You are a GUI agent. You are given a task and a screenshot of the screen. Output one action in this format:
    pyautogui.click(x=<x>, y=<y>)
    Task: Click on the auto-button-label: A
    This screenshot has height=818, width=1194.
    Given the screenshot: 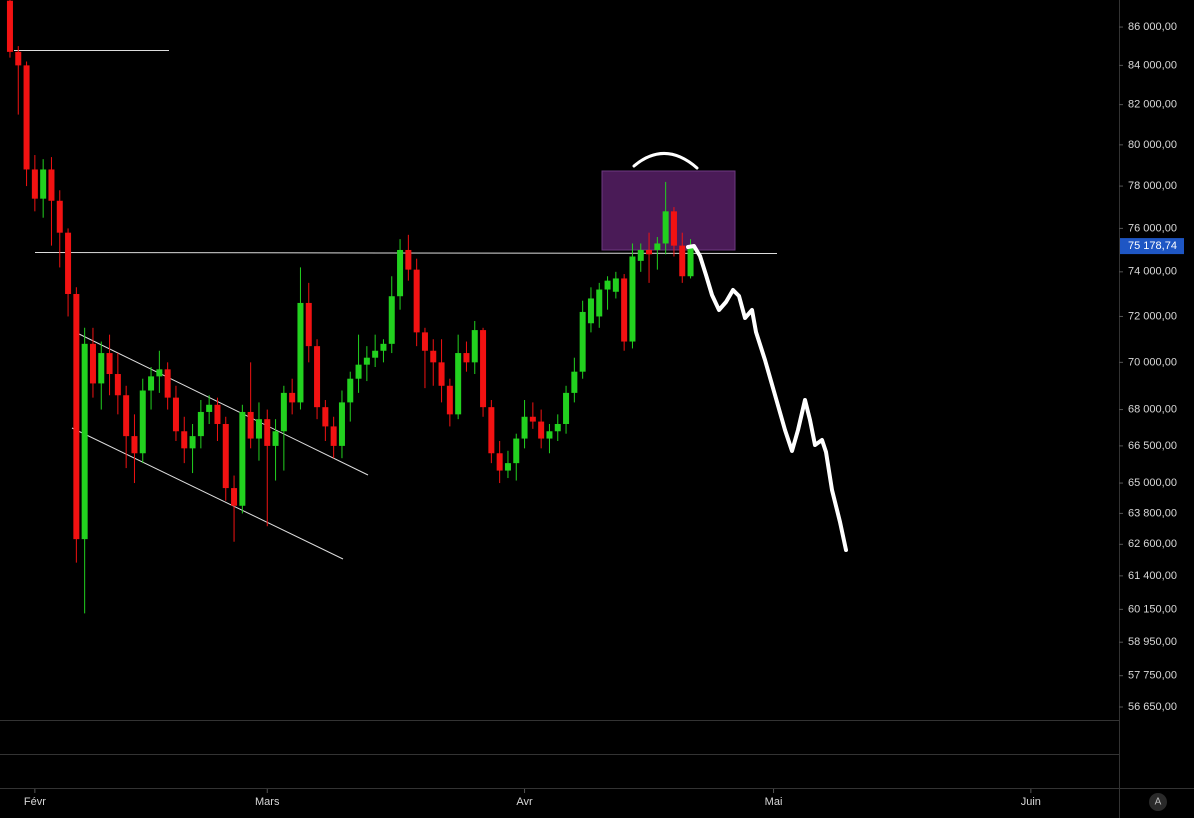 What is the action you would take?
    pyautogui.click(x=1158, y=802)
    